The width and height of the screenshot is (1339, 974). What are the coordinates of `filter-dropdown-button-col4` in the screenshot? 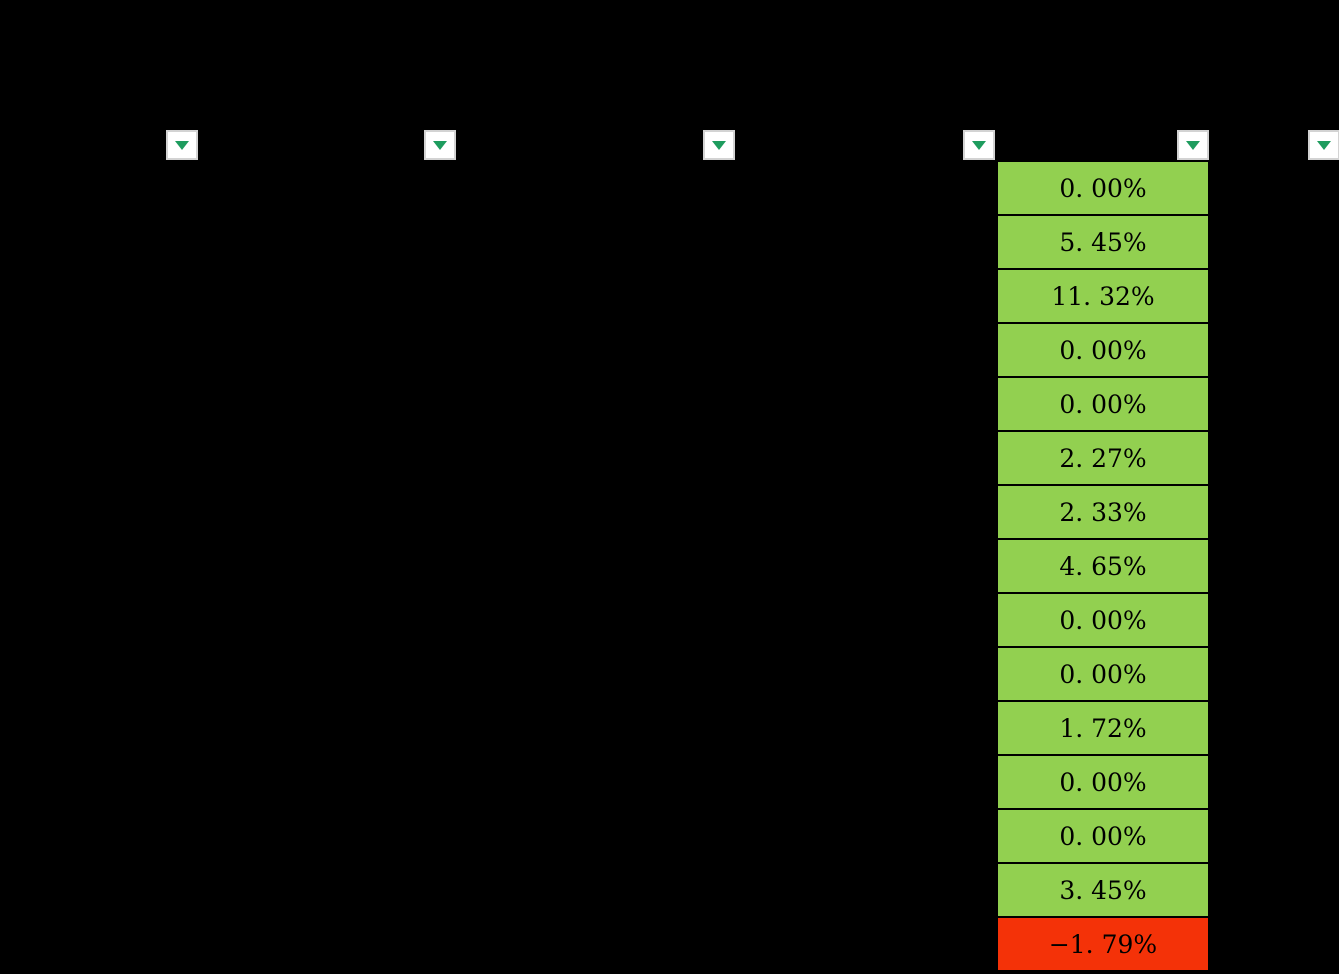 It's located at (979, 145).